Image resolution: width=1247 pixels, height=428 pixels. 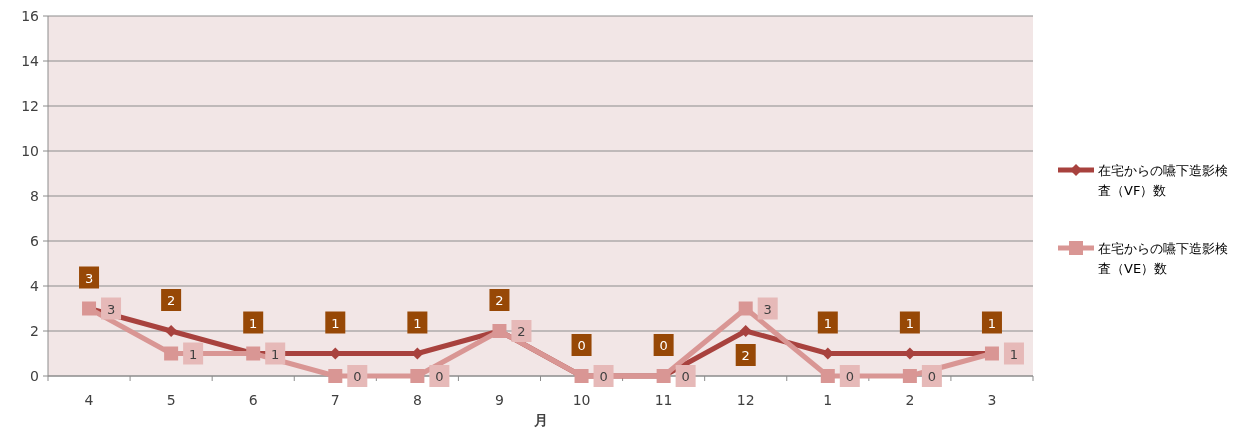 What do you see at coordinates (992, 400) in the screenshot?
I see `x-tick-label: 3` at bounding box center [992, 400].